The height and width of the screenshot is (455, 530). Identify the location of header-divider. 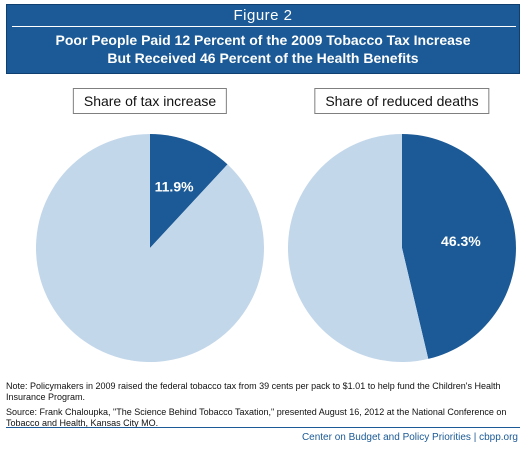
(264, 26).